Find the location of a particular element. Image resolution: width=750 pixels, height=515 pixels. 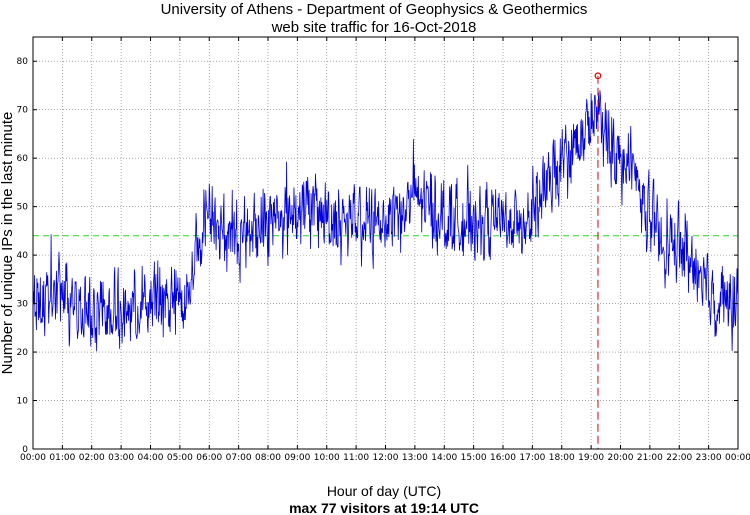

y-tick-label: 30 is located at coordinates (23, 305).